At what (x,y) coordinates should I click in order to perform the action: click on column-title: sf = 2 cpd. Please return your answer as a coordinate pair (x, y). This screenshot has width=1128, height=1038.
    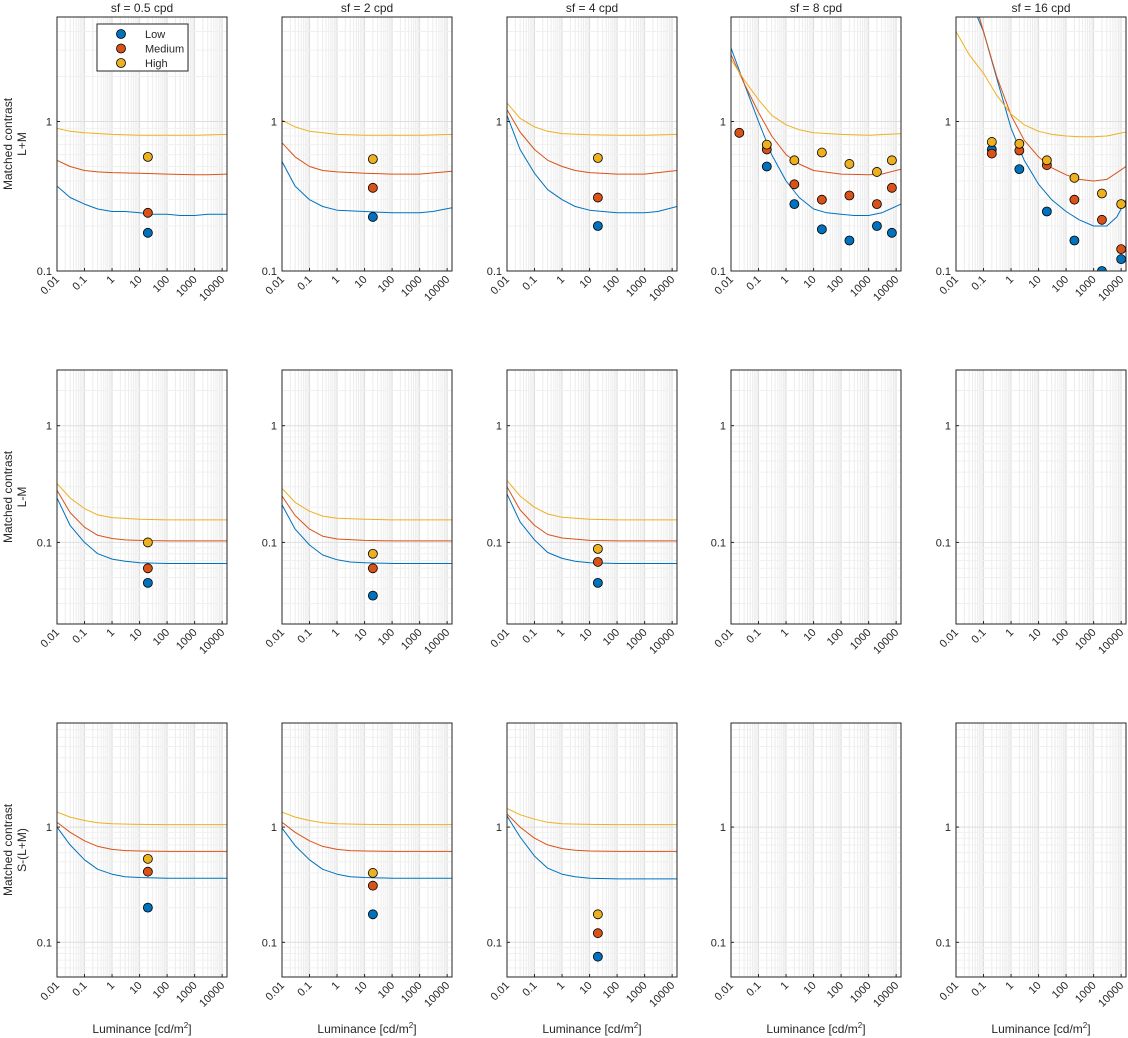
    Looking at the image, I should click on (367, 8).